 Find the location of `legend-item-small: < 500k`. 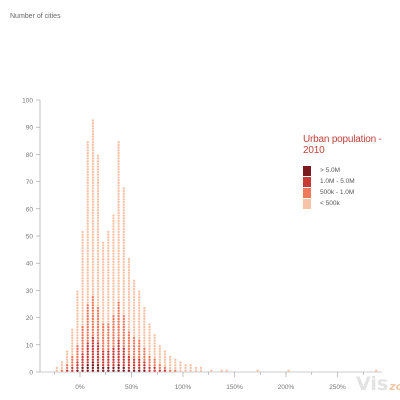

legend-item-small: < 500k is located at coordinates (351, 203).